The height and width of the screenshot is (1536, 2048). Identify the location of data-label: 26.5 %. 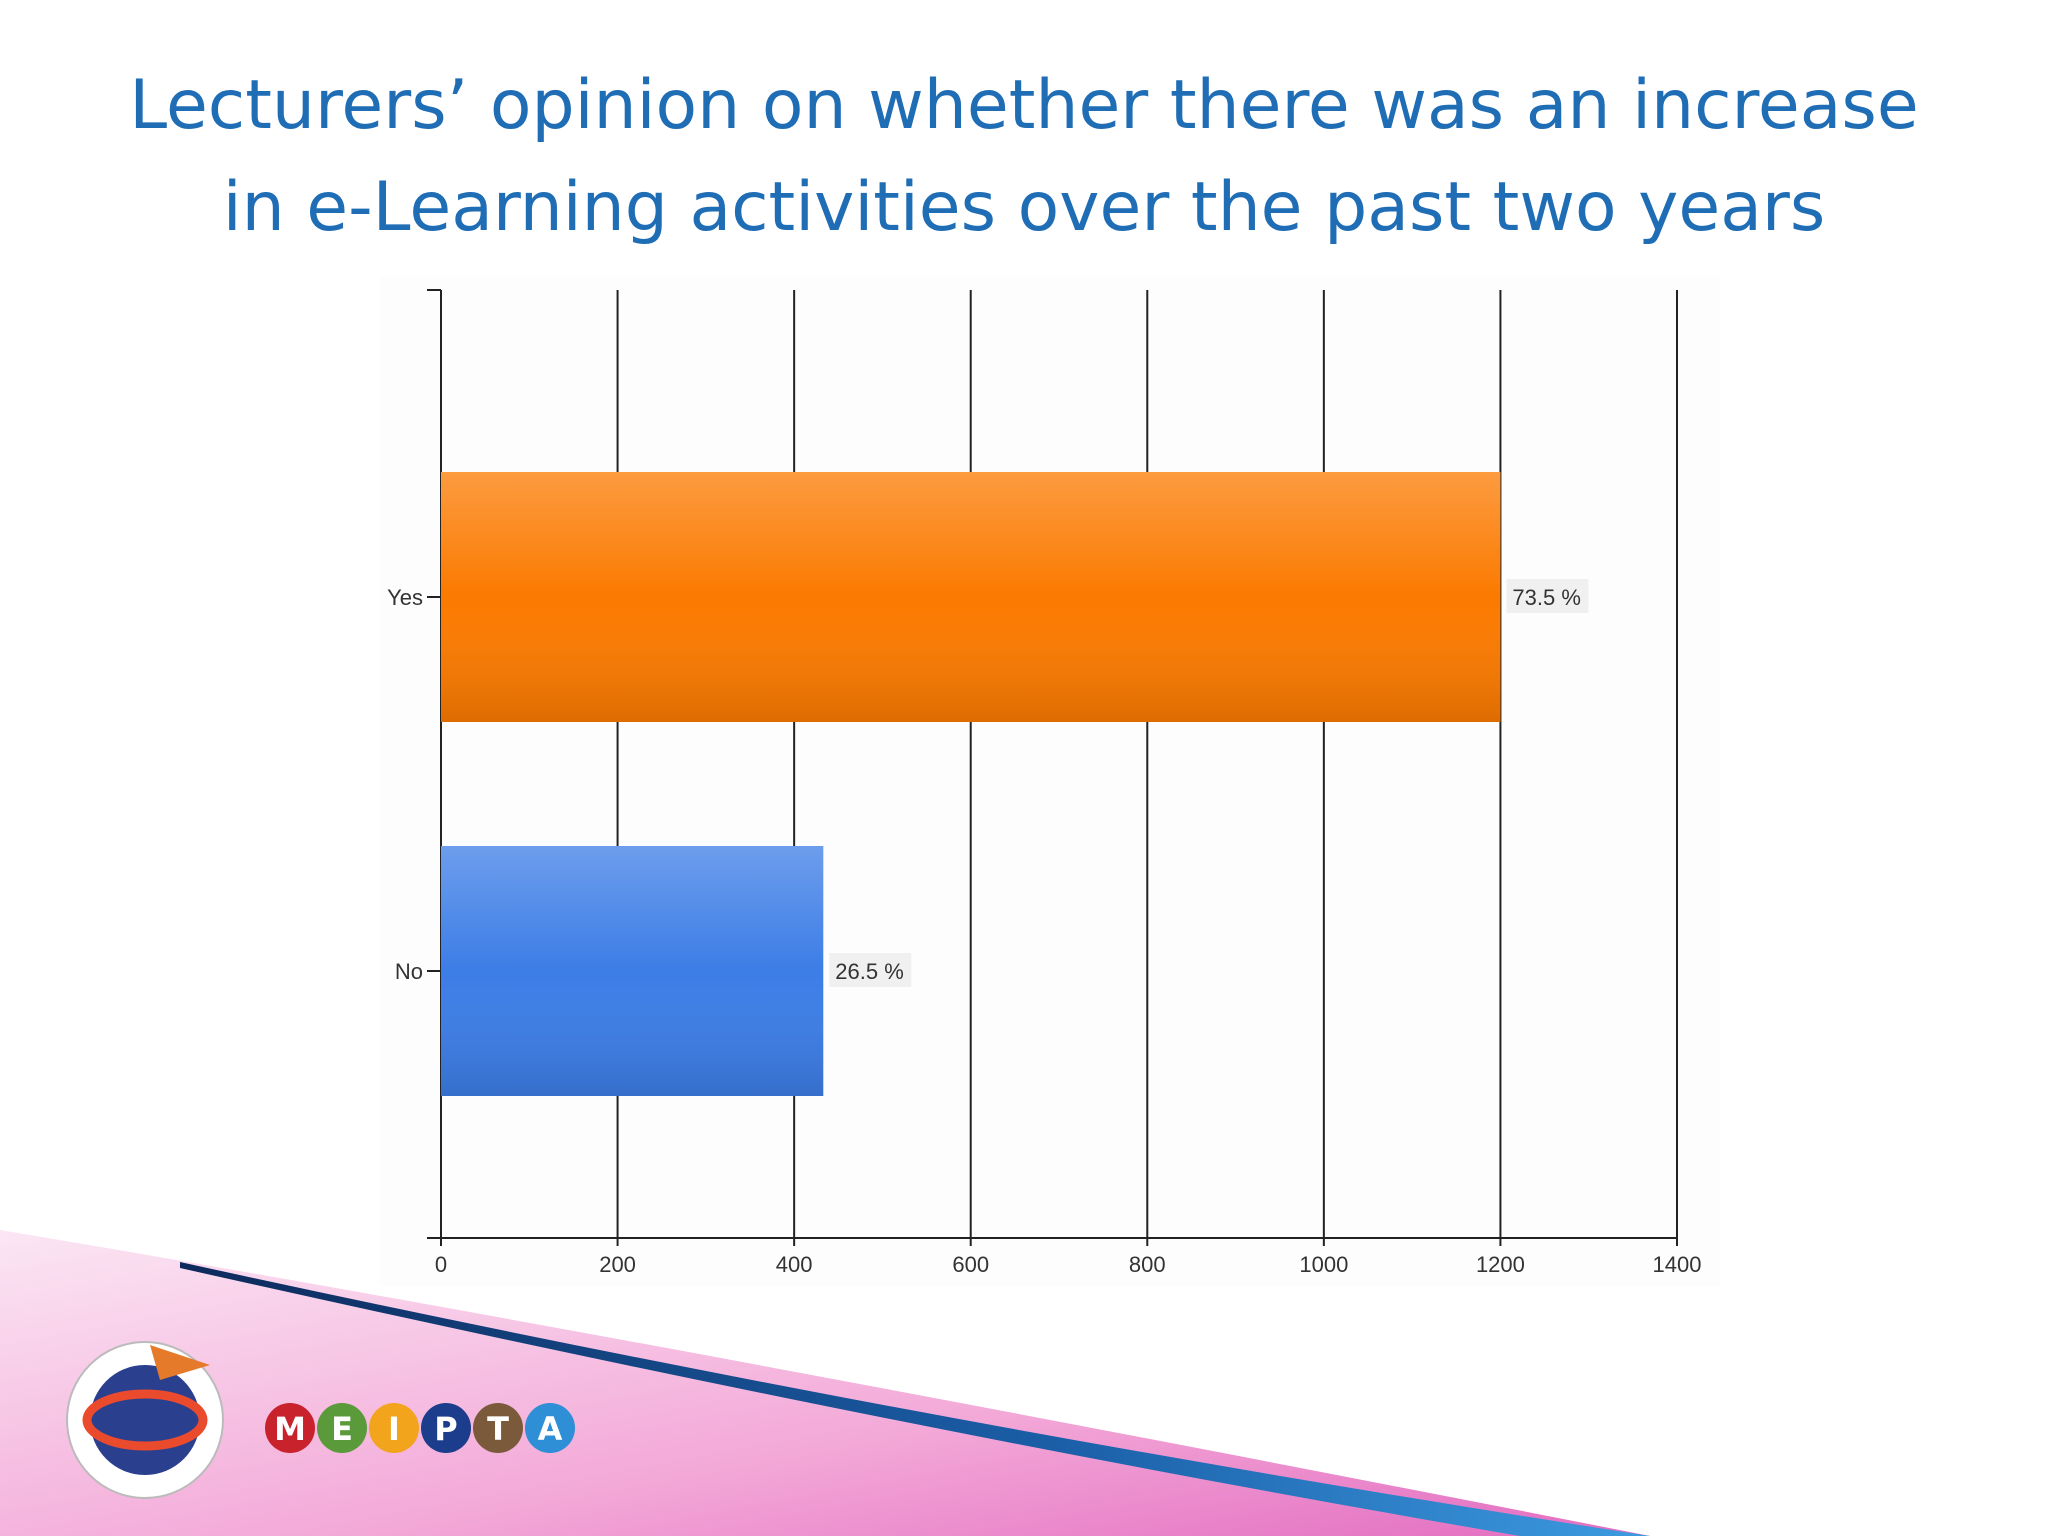
(869, 971).